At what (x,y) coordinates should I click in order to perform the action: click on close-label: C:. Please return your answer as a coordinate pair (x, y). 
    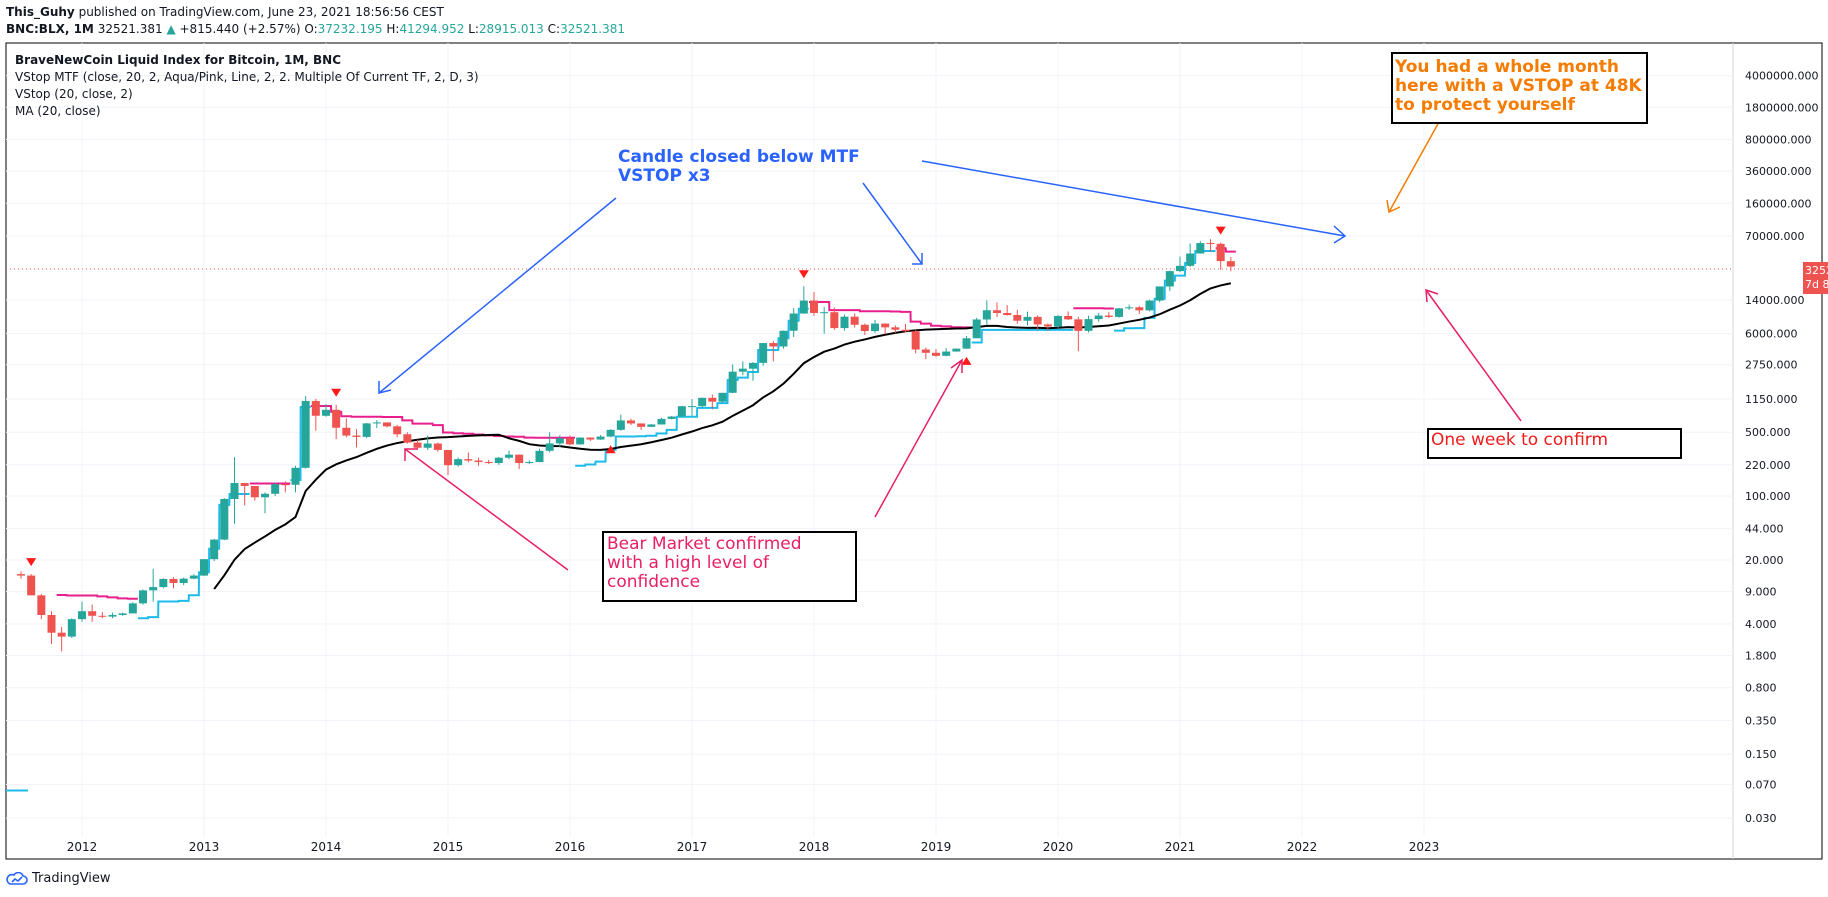
    Looking at the image, I should click on (554, 29).